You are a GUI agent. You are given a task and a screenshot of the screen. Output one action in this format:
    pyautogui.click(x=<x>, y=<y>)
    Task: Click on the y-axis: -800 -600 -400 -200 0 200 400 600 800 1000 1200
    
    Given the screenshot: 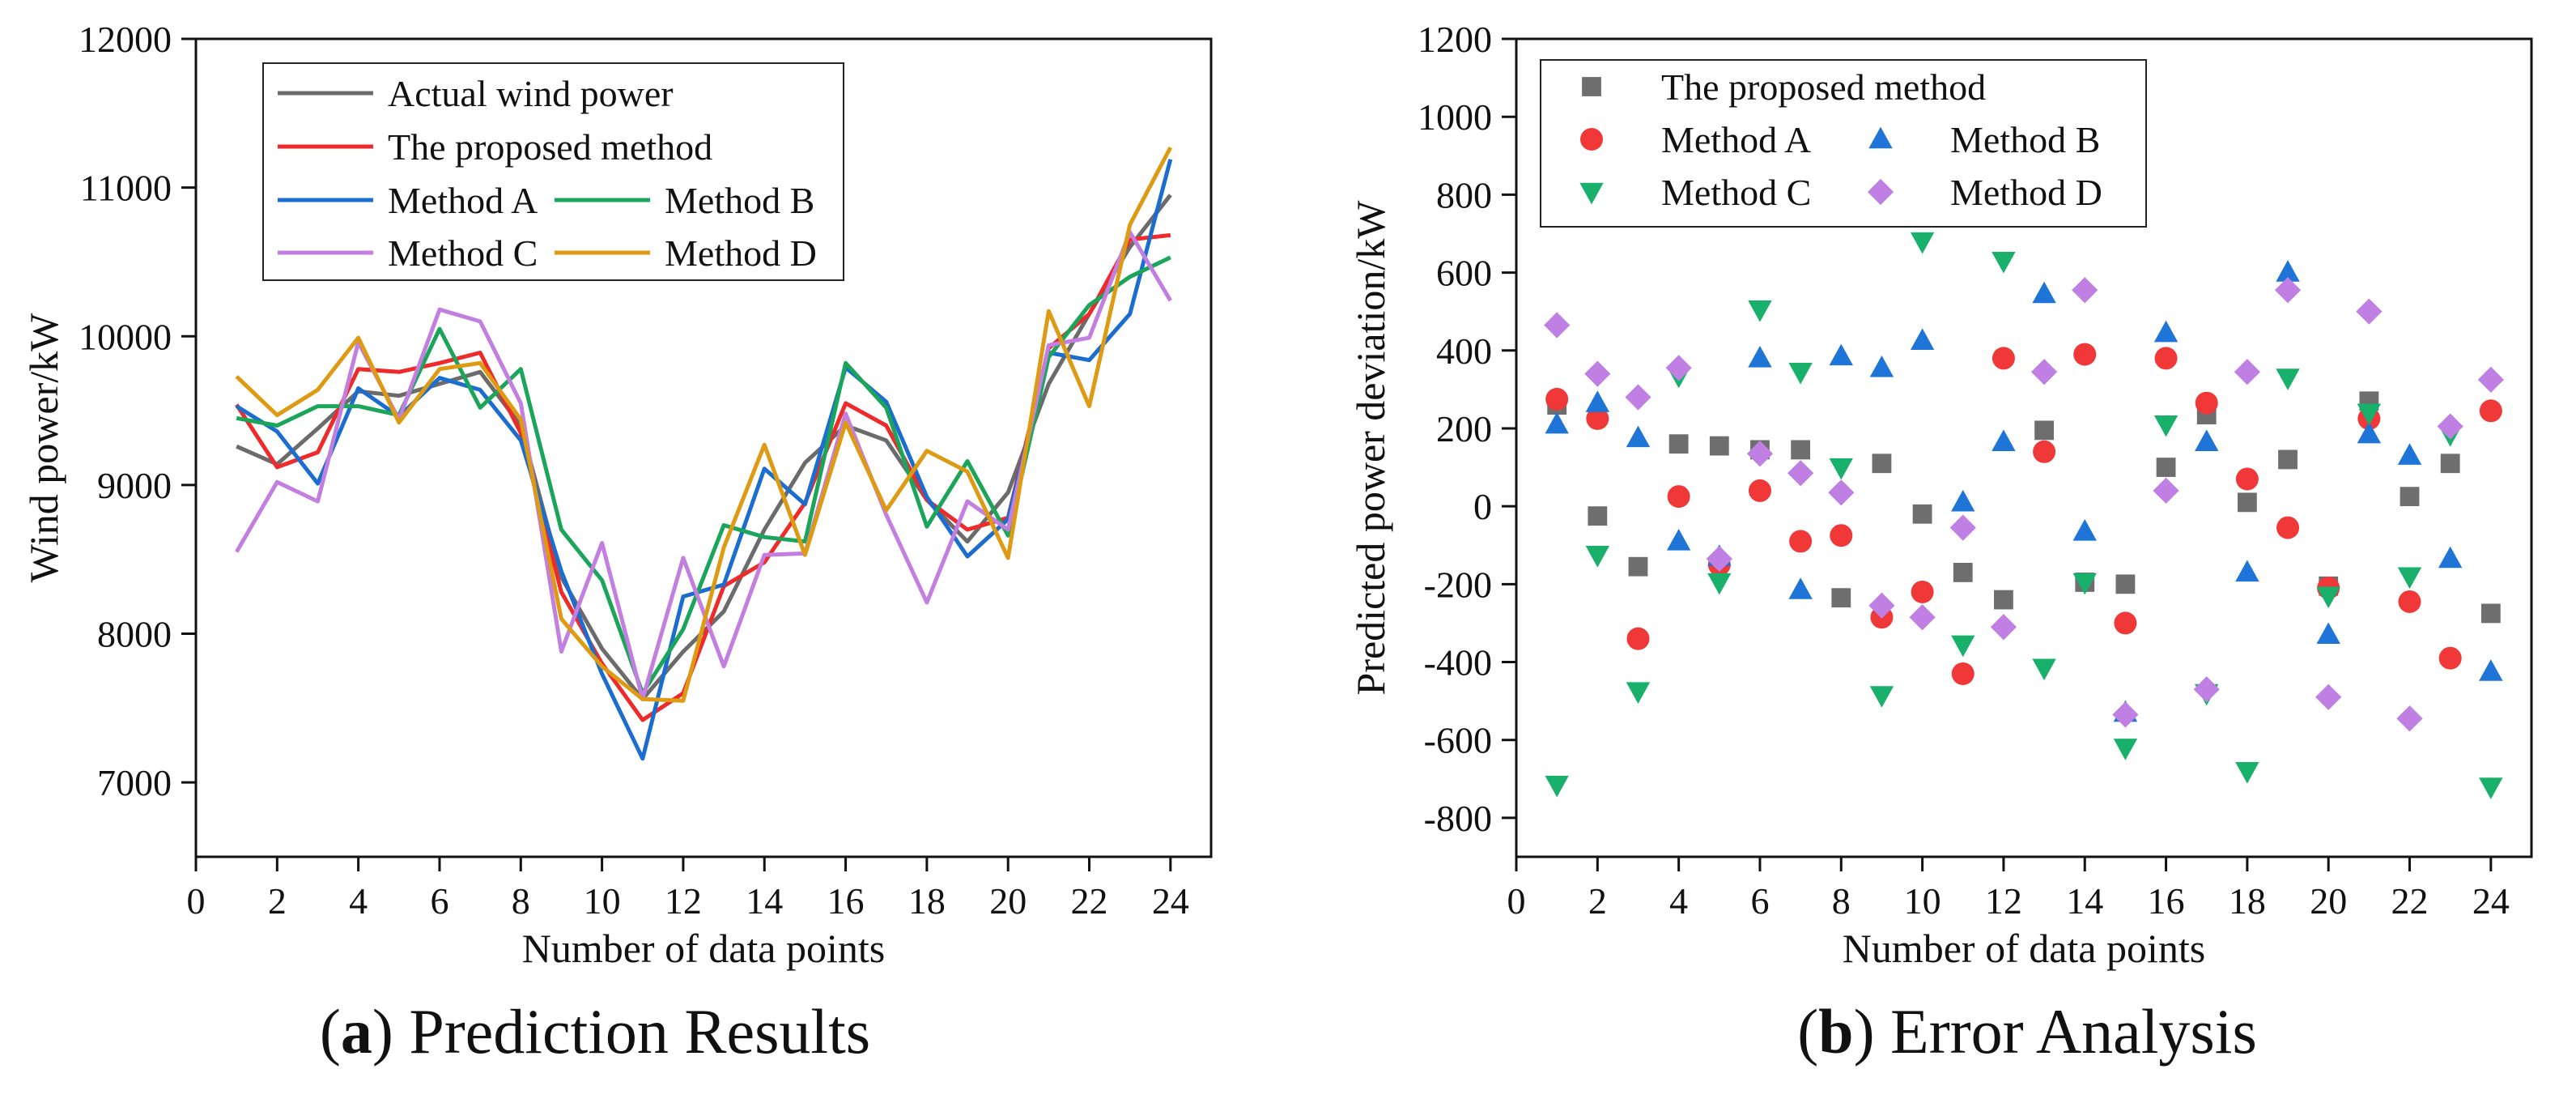 What is the action you would take?
    pyautogui.click(x=1467, y=429)
    